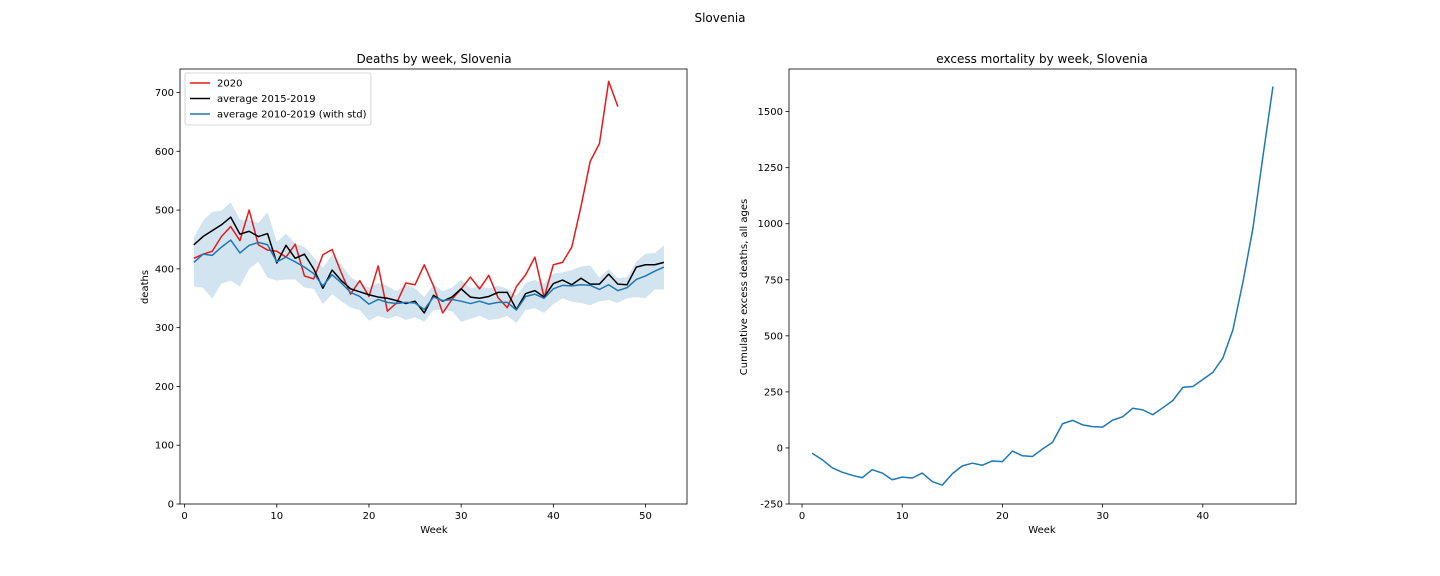 The width and height of the screenshot is (1440, 576). I want to click on left-chart-ylabel: deaths, so click(145, 287).